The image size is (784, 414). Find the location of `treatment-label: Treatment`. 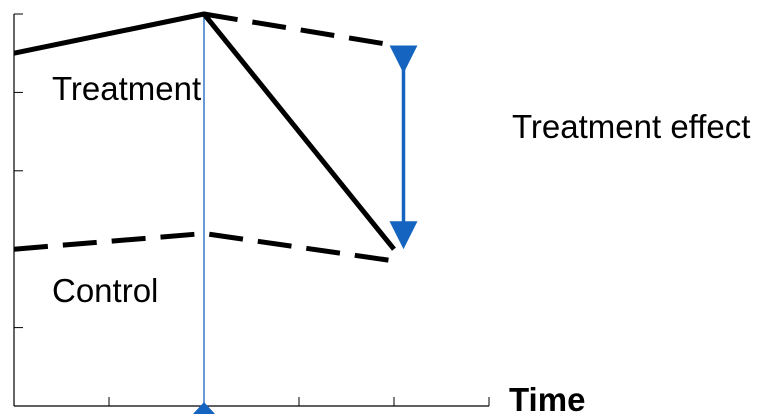

treatment-label: Treatment is located at coordinates (126, 88).